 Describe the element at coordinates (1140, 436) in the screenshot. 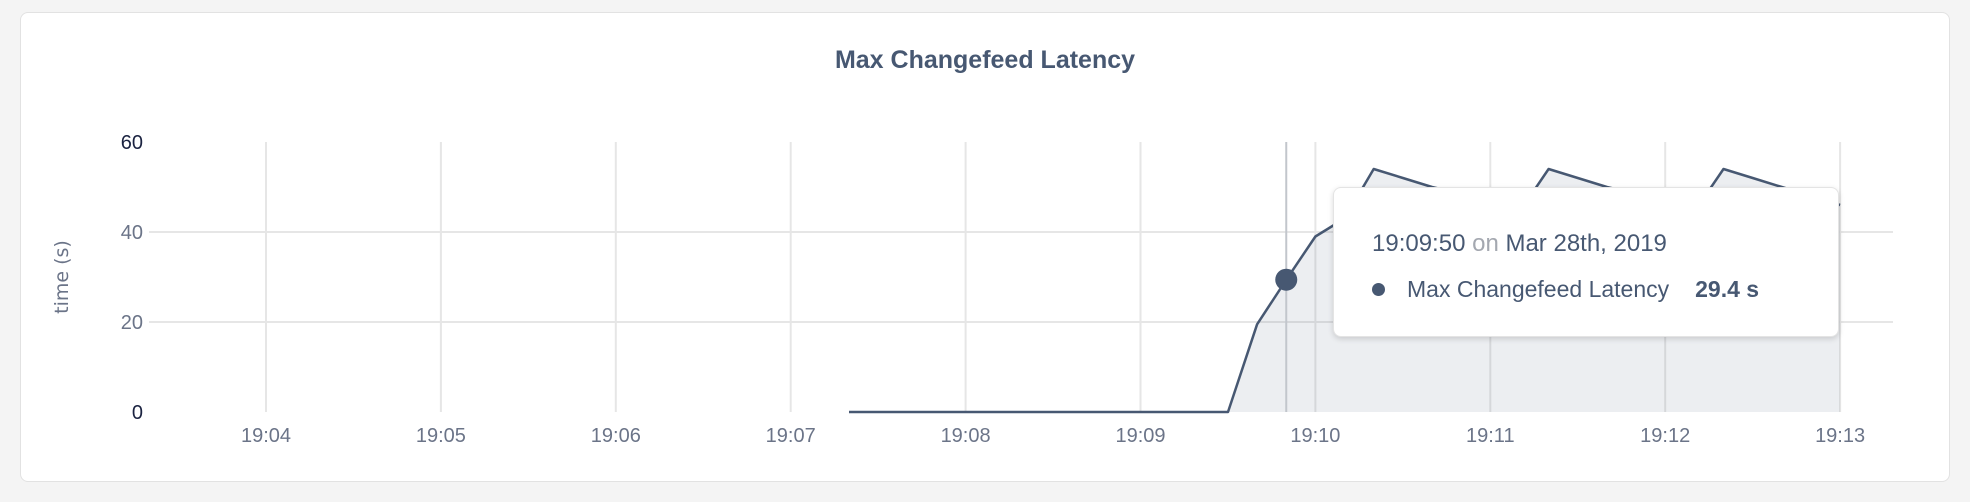

I see `x-tick-label: 19:09` at that location.